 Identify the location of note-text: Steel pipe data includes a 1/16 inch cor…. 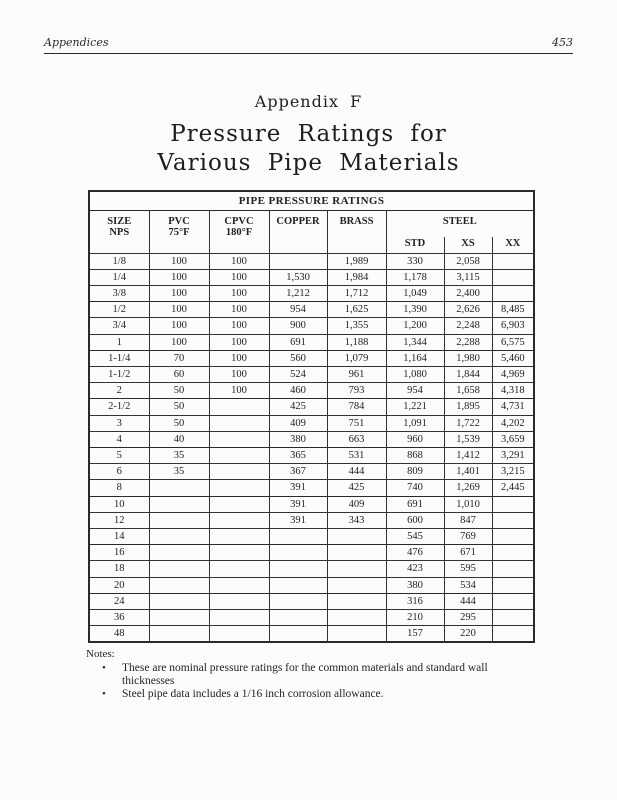
(253, 694).